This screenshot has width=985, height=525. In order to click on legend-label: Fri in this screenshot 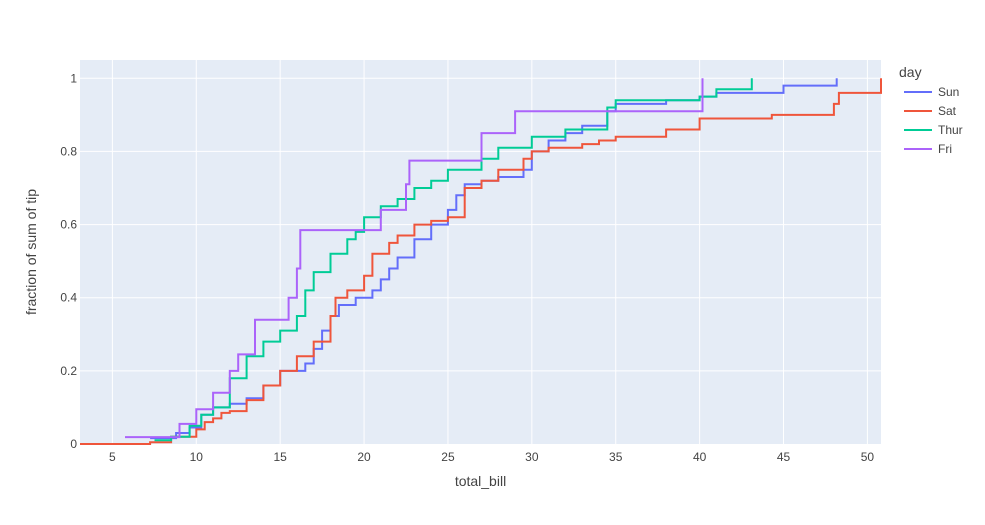, I will do `click(945, 149)`.